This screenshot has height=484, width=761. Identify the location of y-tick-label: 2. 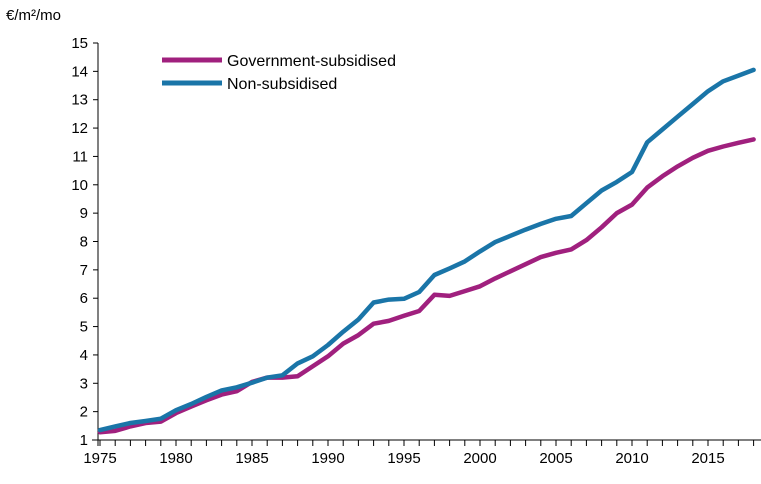
(84, 412).